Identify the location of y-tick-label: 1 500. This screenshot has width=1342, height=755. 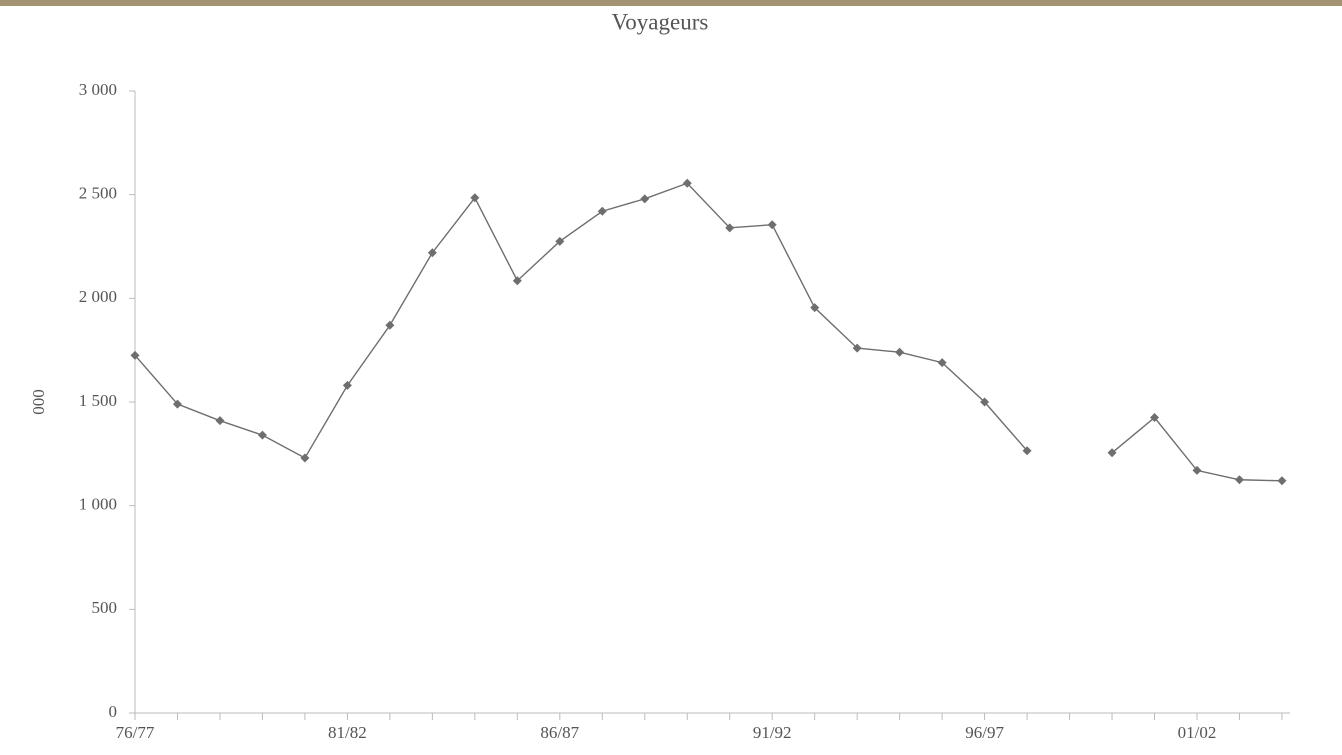
(98, 400).